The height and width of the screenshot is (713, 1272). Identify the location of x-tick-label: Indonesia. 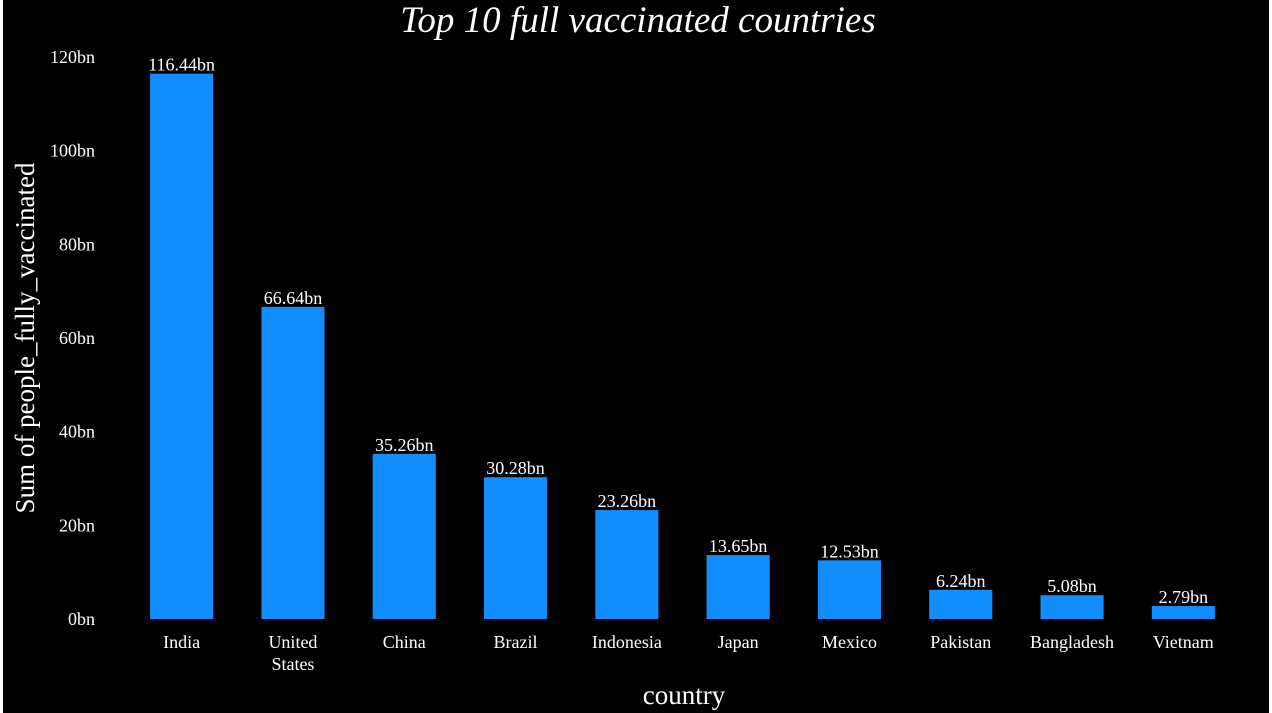
(627, 642).